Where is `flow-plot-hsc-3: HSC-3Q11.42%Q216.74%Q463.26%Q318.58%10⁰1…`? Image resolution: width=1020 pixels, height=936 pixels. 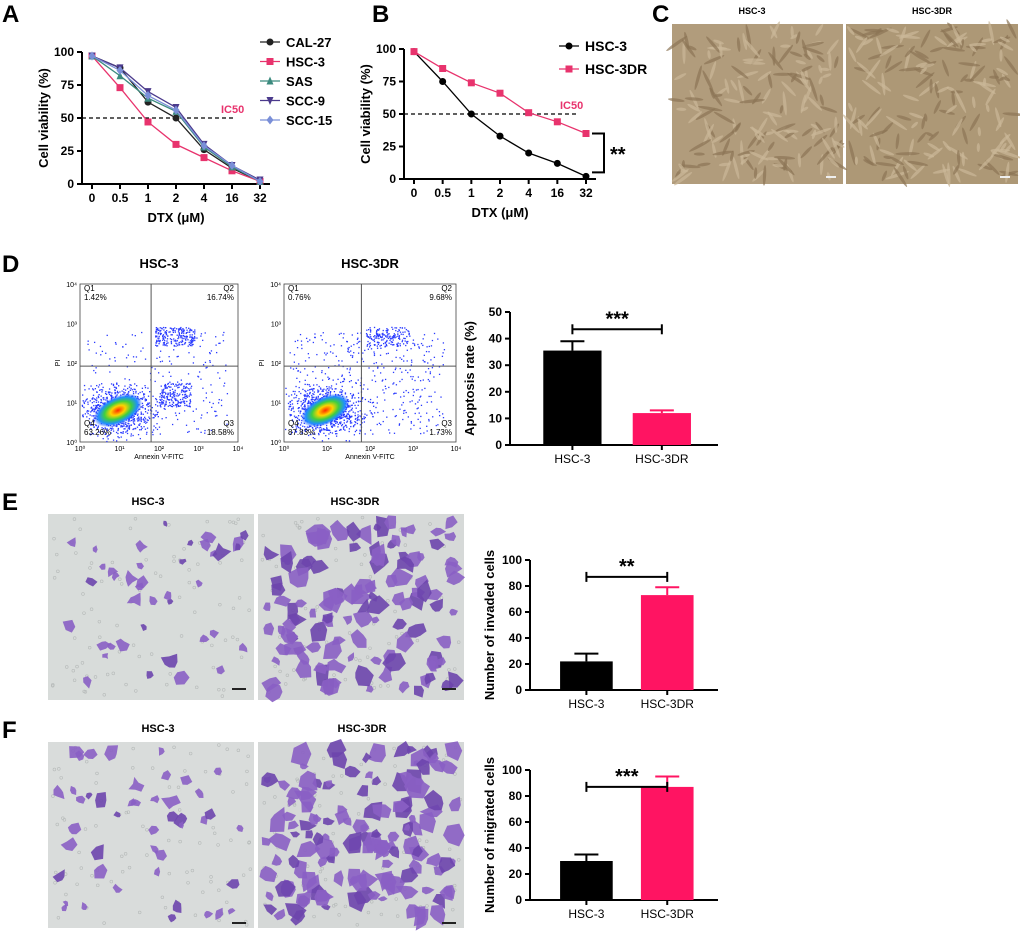
flow-plot-hsc-3: HSC-3Q11.42%Q216.74%Q463.26%Q318.58%10⁰1… is located at coordinates (149, 358).